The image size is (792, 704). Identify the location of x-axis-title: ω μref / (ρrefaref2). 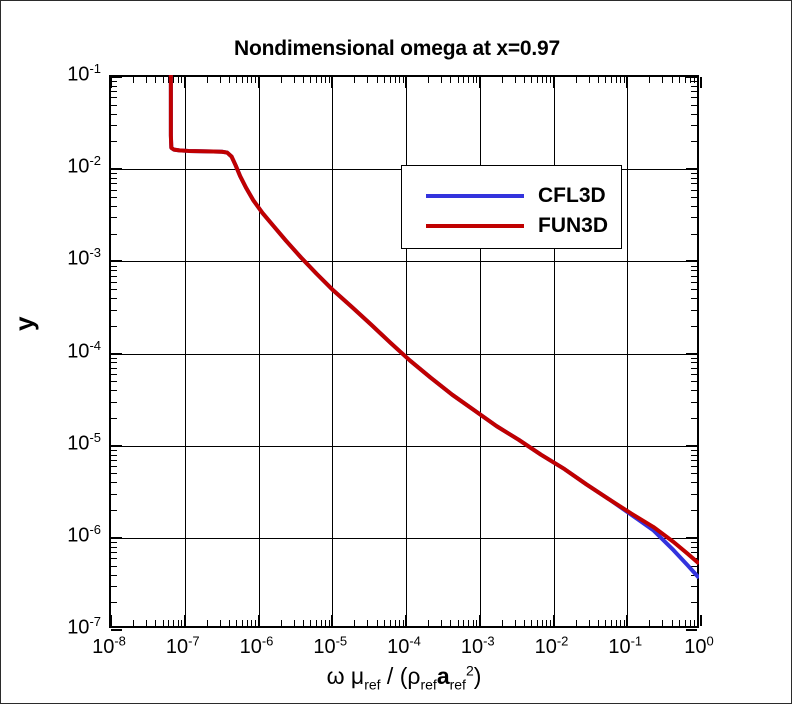
(404, 677).